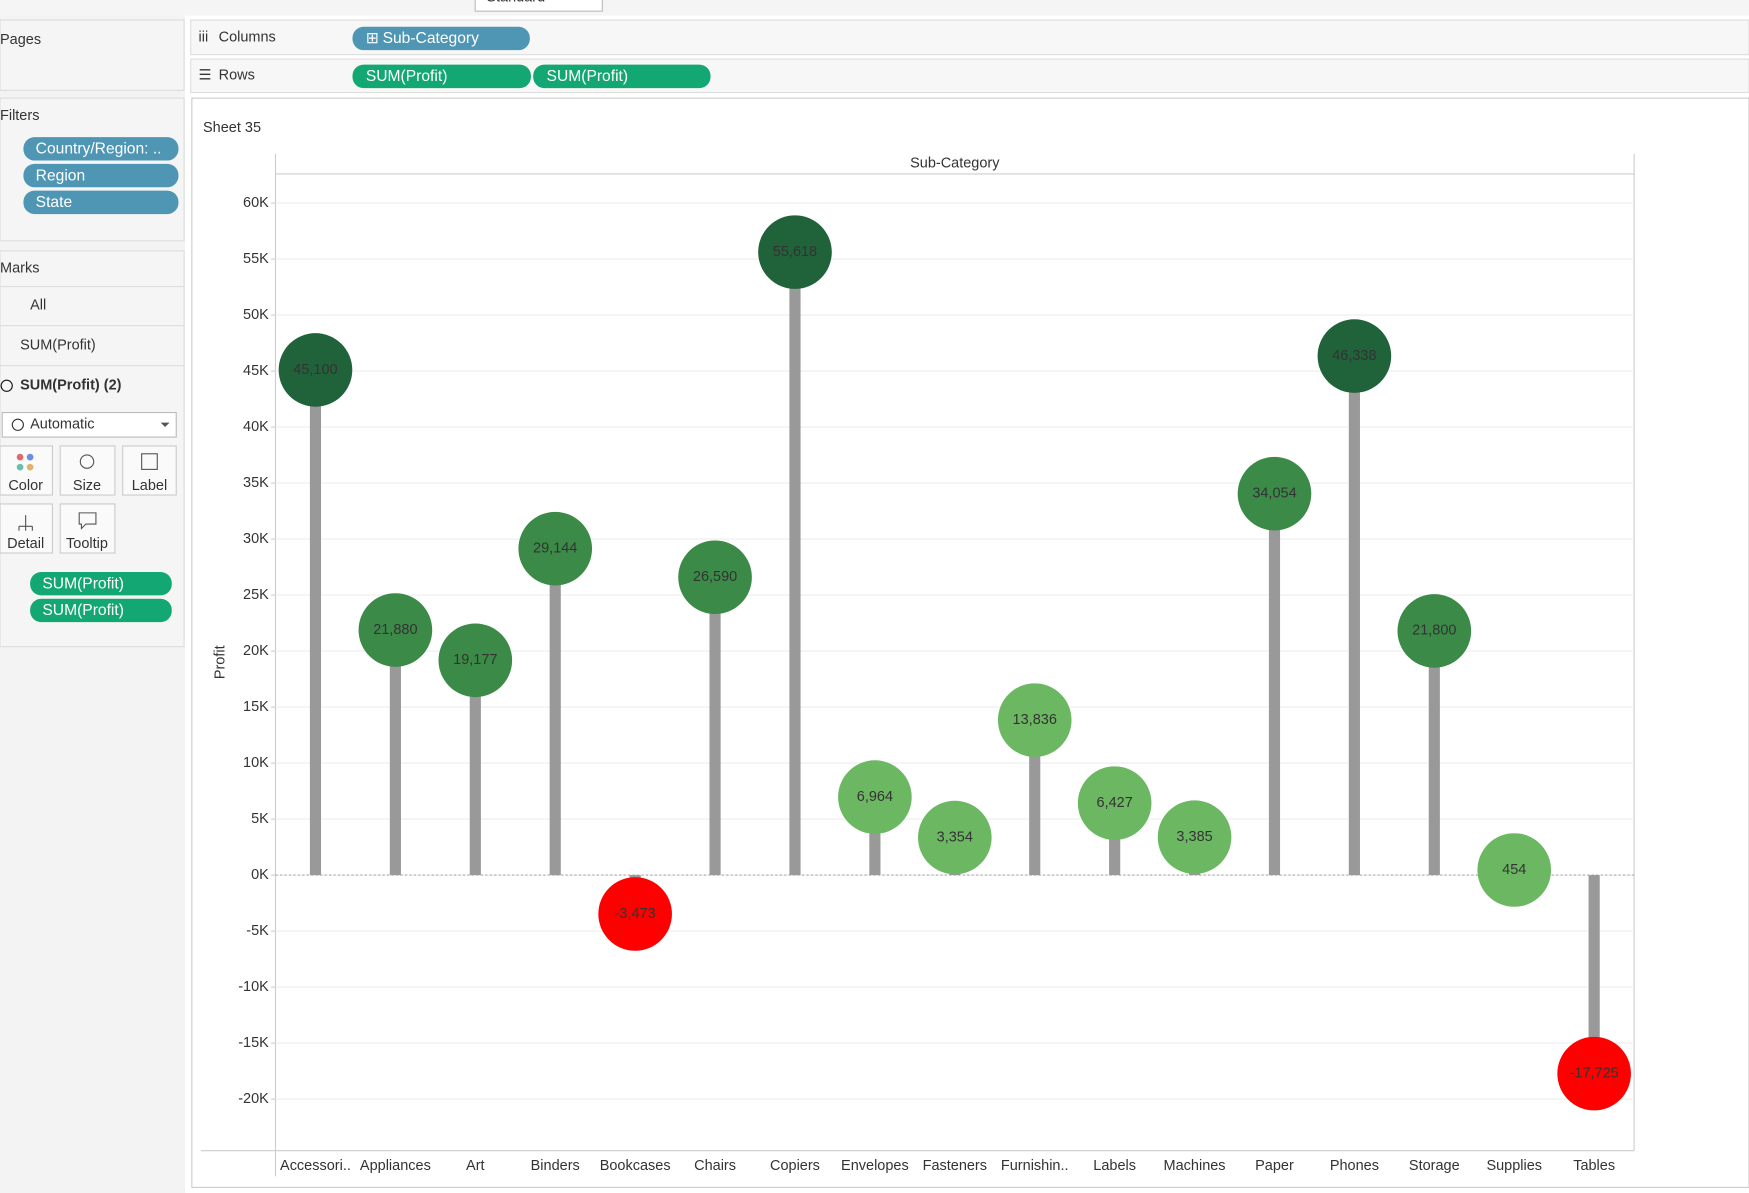 The image size is (1749, 1193). What do you see at coordinates (149, 486) in the screenshot?
I see `mark-button-label: Label` at bounding box center [149, 486].